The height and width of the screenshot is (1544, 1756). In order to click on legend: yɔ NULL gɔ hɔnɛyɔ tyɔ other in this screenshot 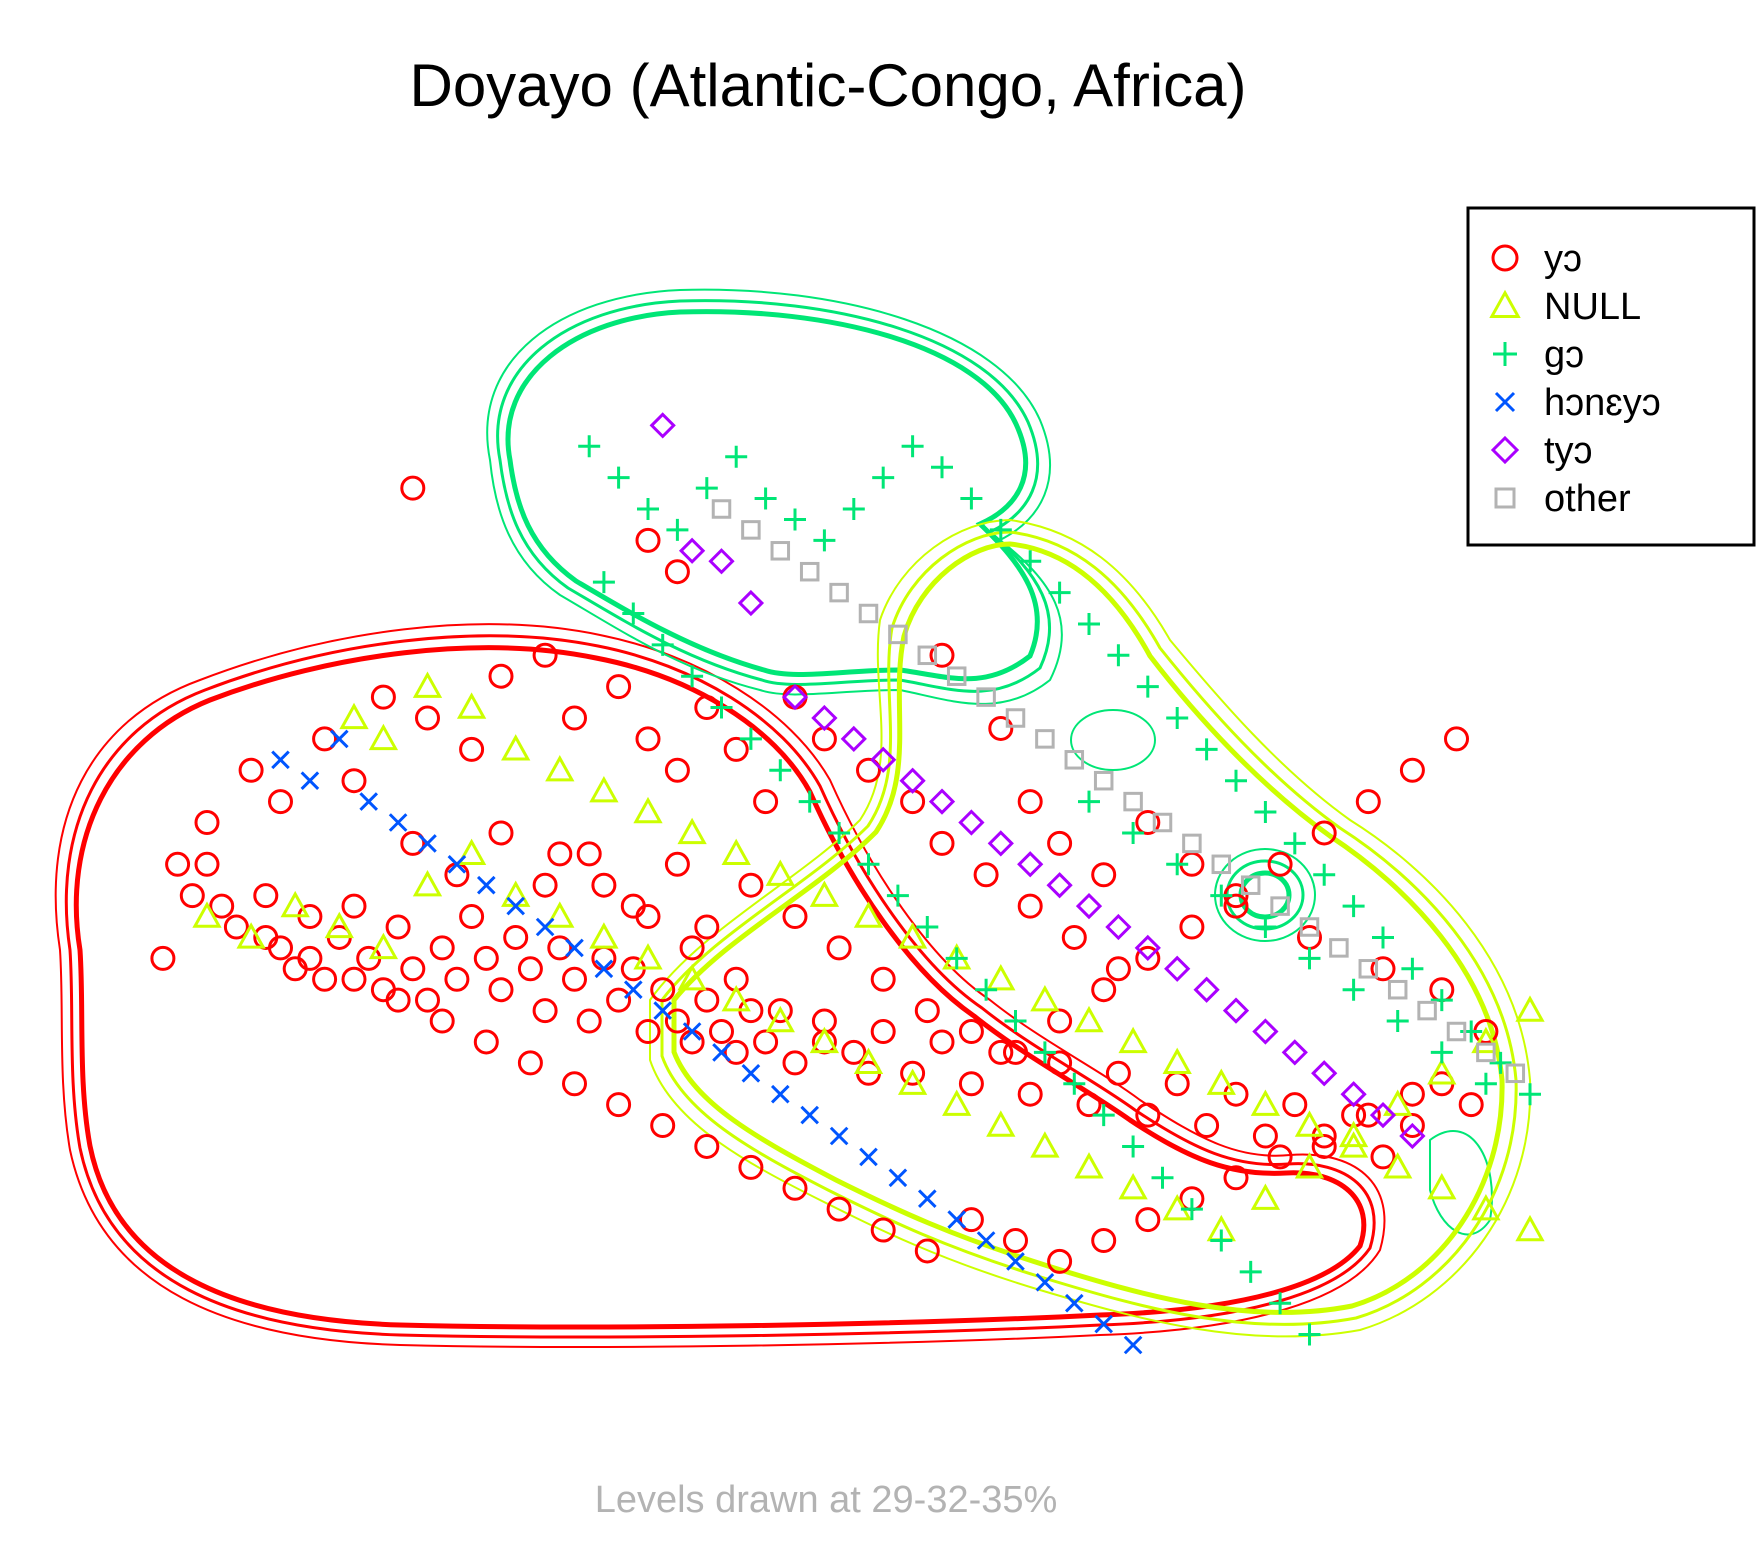, I will do `click(1611, 376)`.